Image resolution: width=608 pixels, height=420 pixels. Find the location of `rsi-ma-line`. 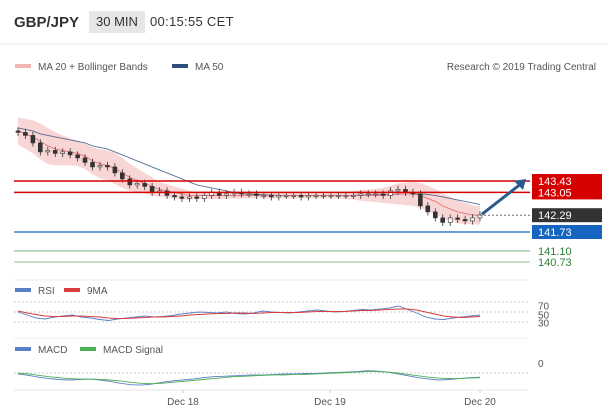

rsi-ma-line is located at coordinates (249, 313).